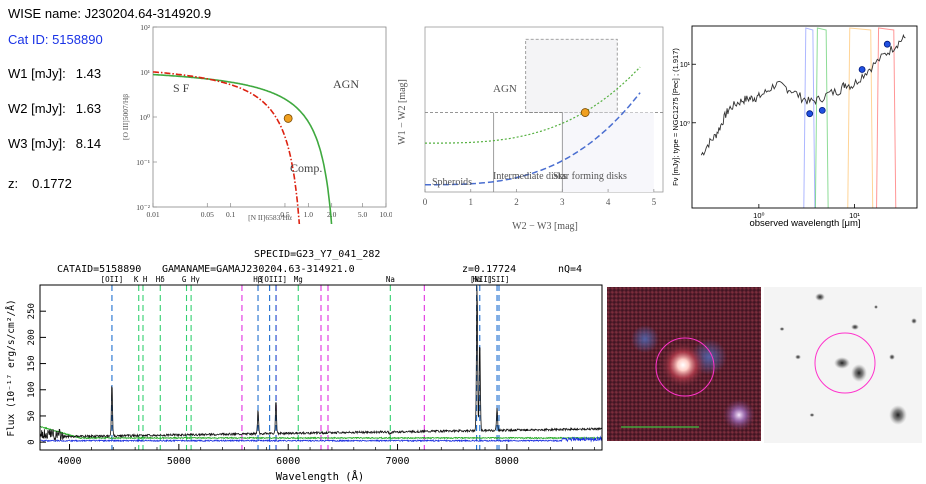  Describe the element at coordinates (288, 461) in the screenshot. I see `spec-xtick-label: 6000` at that location.